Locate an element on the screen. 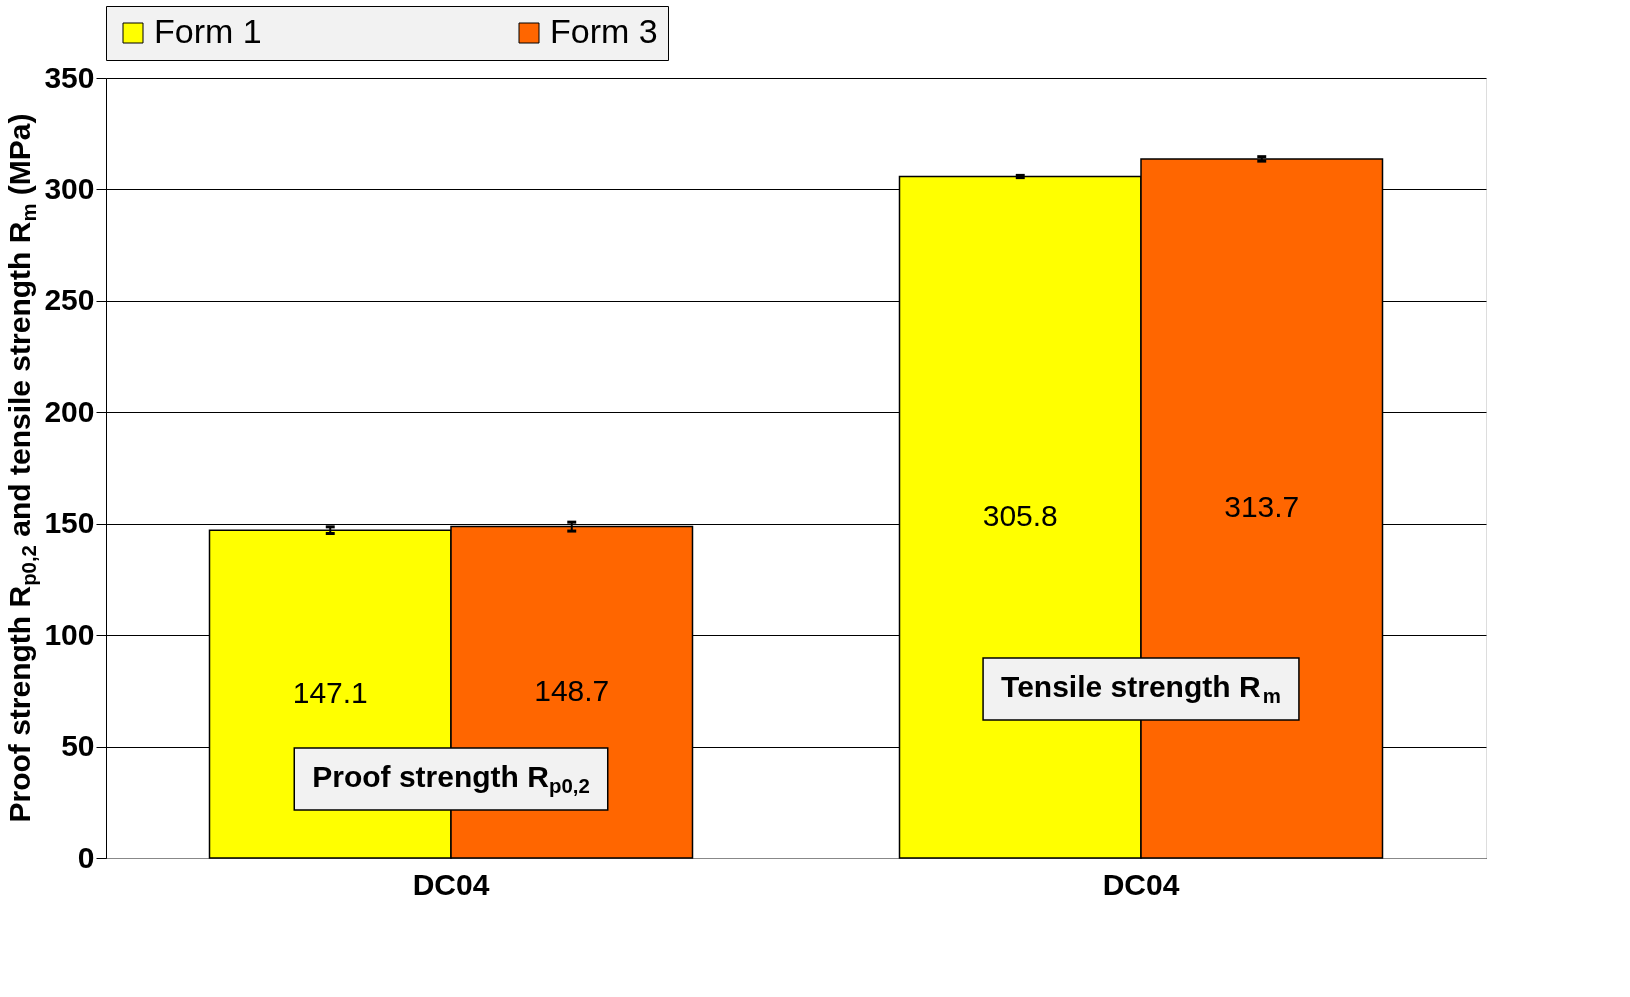  y-tick-label: 250 is located at coordinates (69, 300).